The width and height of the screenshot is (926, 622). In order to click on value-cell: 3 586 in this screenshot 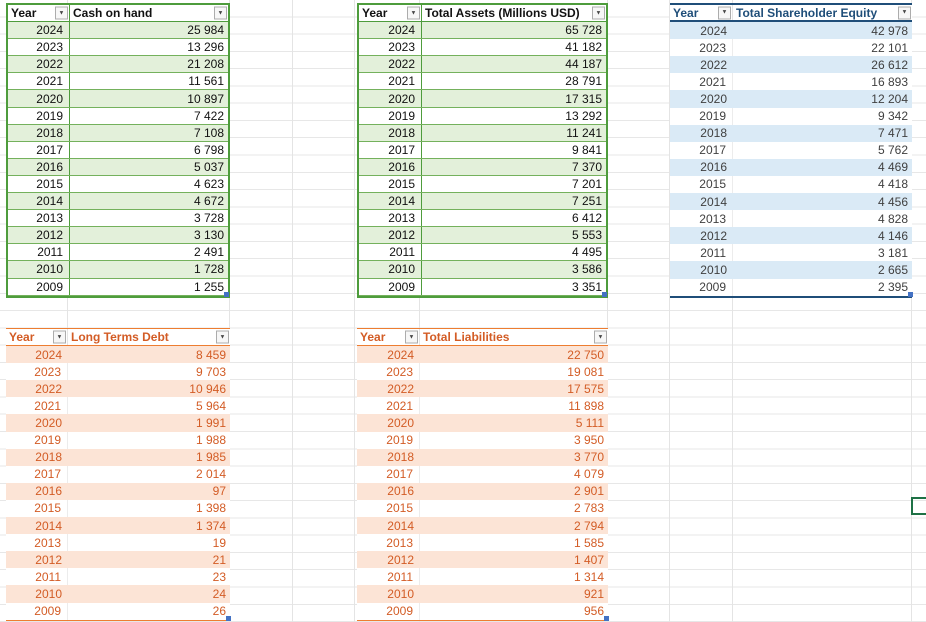, I will do `click(586, 269)`.